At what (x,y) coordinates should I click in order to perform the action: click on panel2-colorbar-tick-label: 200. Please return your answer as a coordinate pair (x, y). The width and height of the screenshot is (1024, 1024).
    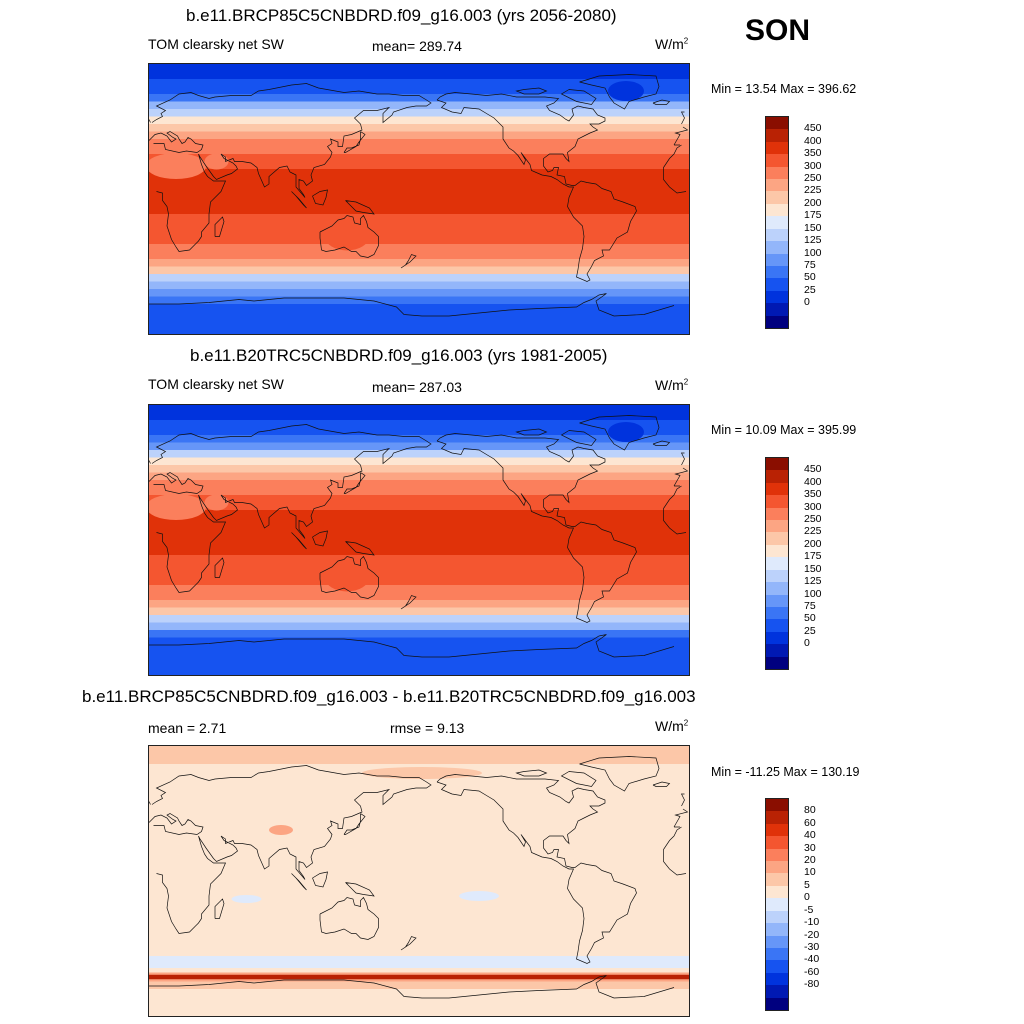
    Looking at the image, I should click on (813, 543).